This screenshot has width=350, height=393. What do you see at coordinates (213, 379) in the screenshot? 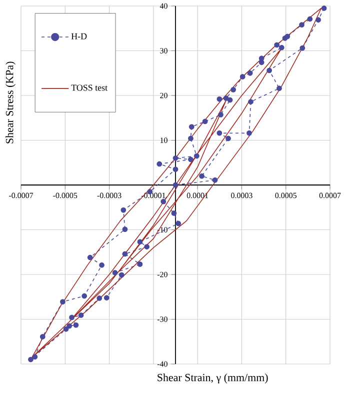
I see `x-axis-title: Shear Strain, γ (mm/mm)` at bounding box center [213, 379].